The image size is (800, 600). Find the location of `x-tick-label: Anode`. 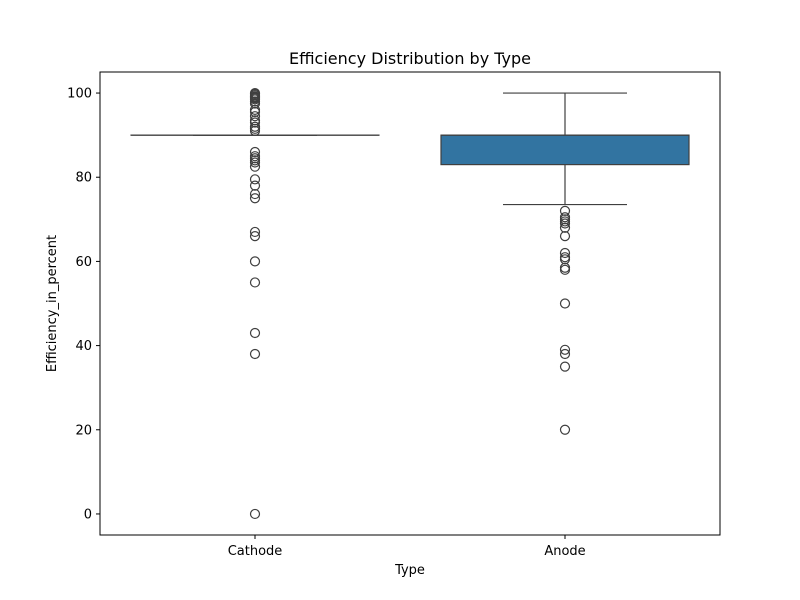

x-tick-label: Anode is located at coordinates (564, 551).